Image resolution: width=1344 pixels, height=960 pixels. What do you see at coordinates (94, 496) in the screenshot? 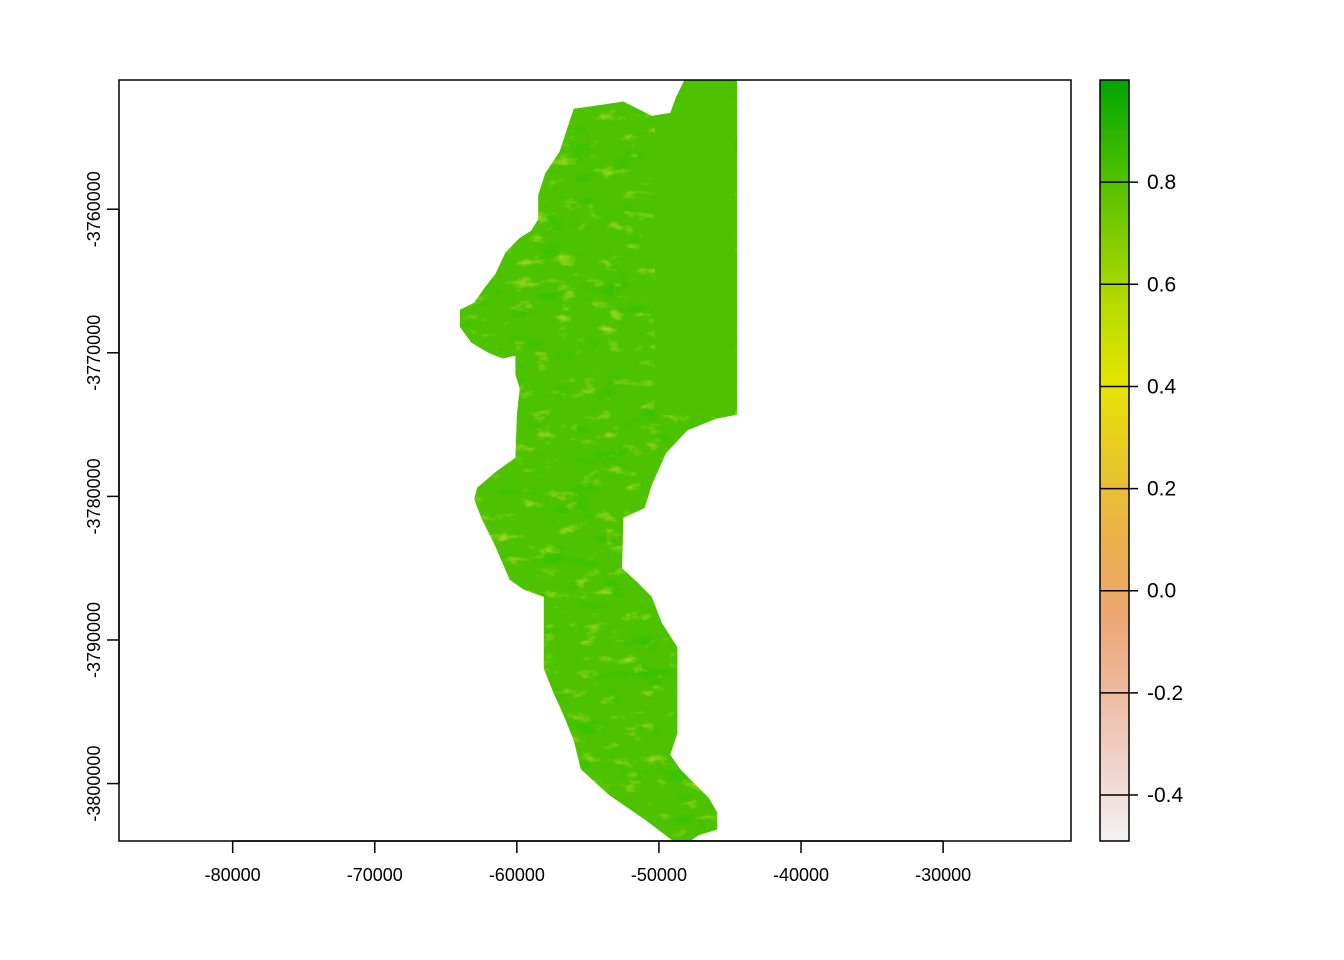
I see `y-tick-label: -3780000` at bounding box center [94, 496].